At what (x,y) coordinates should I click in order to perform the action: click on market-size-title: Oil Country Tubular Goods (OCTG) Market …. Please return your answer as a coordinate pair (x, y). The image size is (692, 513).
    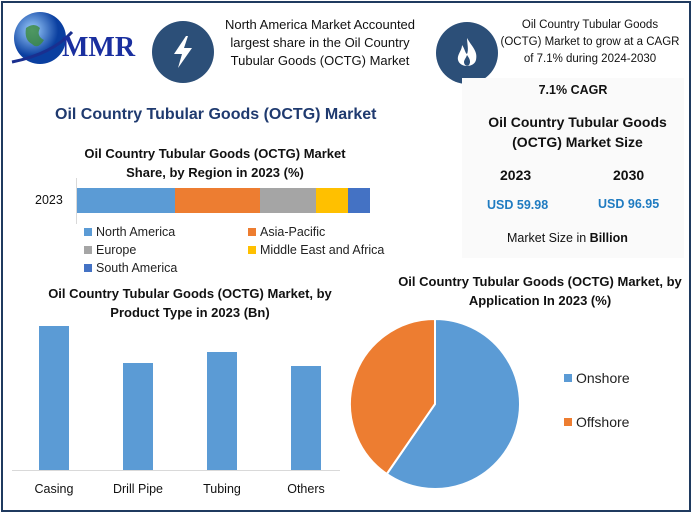
    Looking at the image, I should click on (577, 132).